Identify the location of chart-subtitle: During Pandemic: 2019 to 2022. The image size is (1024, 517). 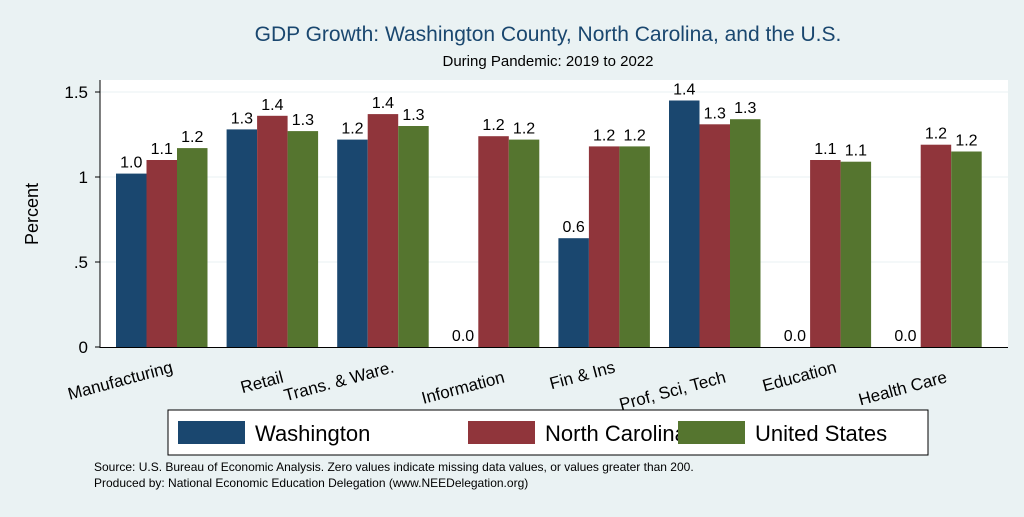
(548, 61).